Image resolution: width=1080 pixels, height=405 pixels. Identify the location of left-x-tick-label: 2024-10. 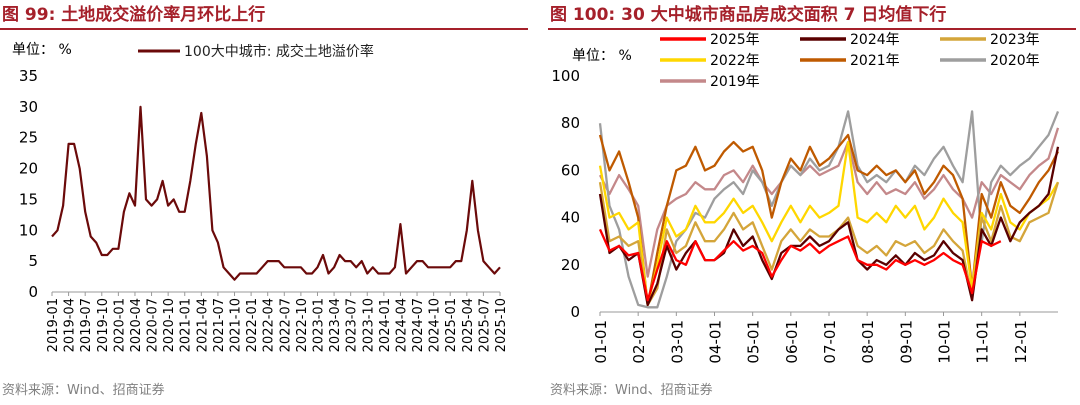
(435, 325).